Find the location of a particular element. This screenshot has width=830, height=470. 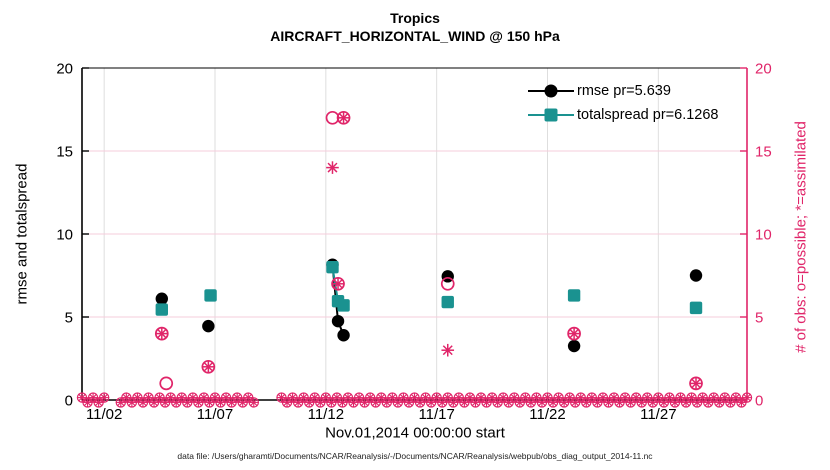

legend-item-rmse: rmse pr=5.639 is located at coordinates (623, 91).